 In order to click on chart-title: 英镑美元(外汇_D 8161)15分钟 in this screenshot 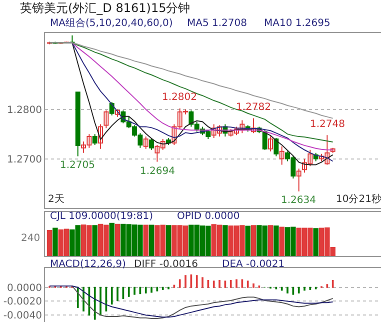, I will do `click(105, 8)`.